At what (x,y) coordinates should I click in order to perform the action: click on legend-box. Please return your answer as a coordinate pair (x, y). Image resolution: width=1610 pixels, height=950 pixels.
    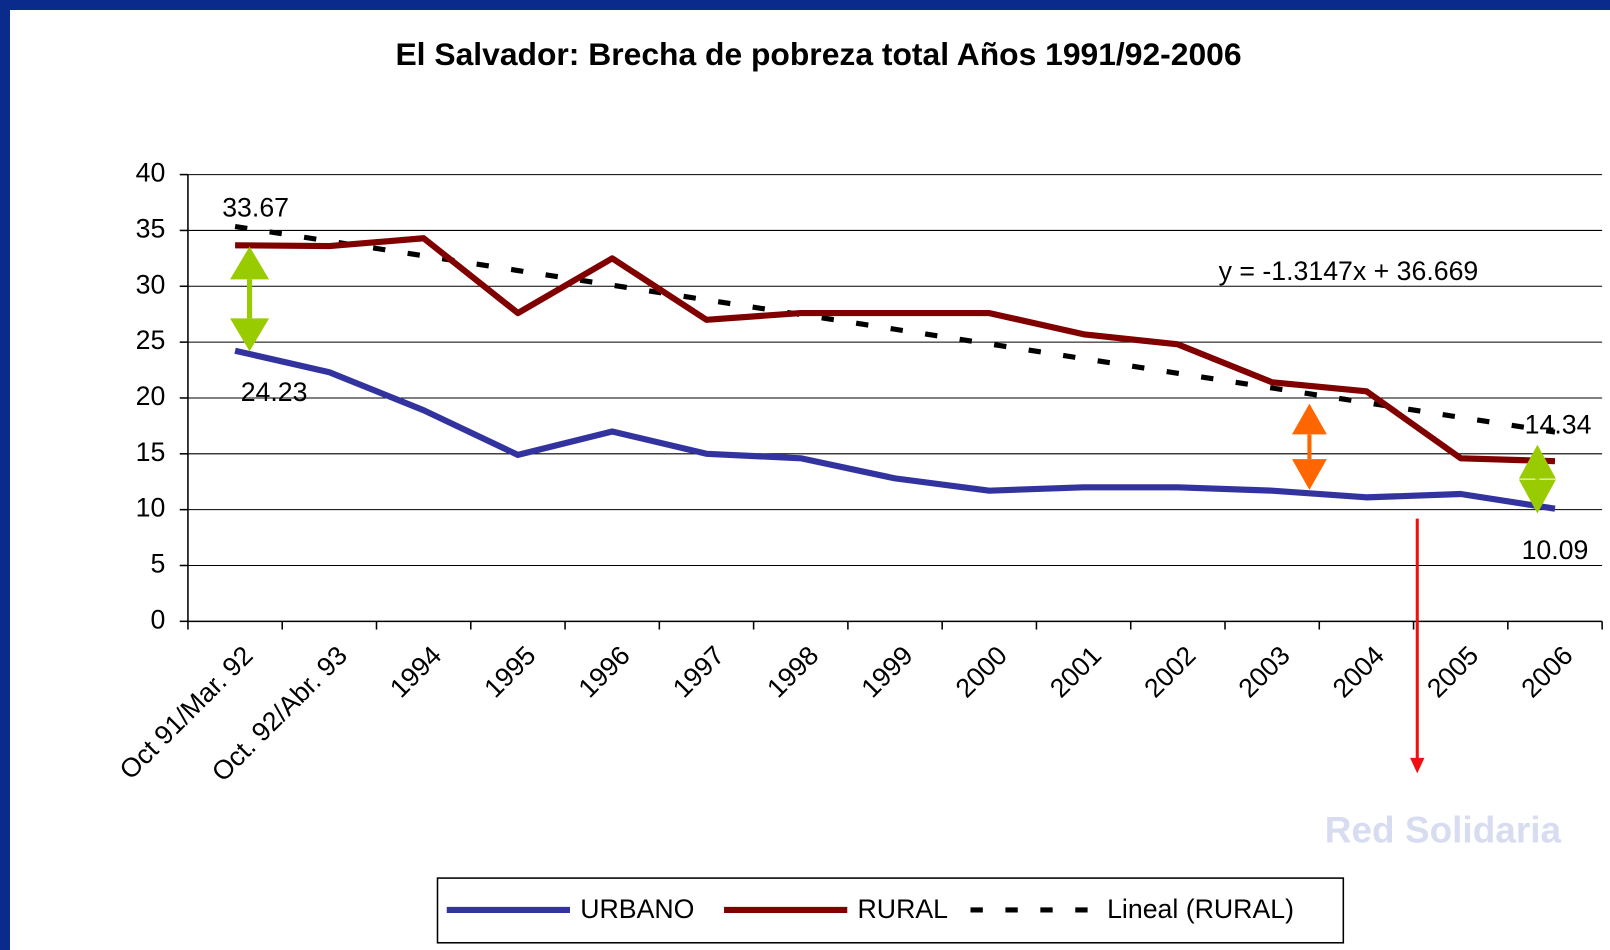
    Looking at the image, I should click on (890, 910).